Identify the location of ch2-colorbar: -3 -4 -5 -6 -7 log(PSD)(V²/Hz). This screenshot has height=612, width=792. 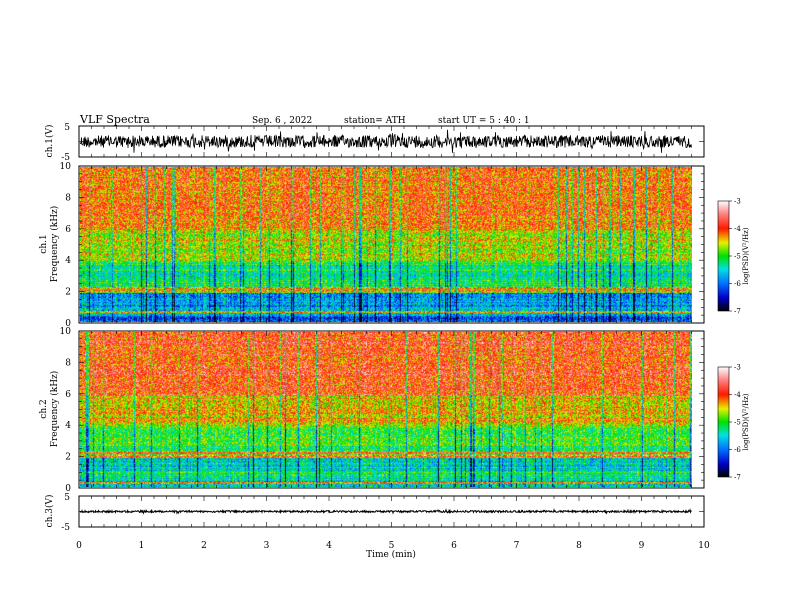
(733, 423).